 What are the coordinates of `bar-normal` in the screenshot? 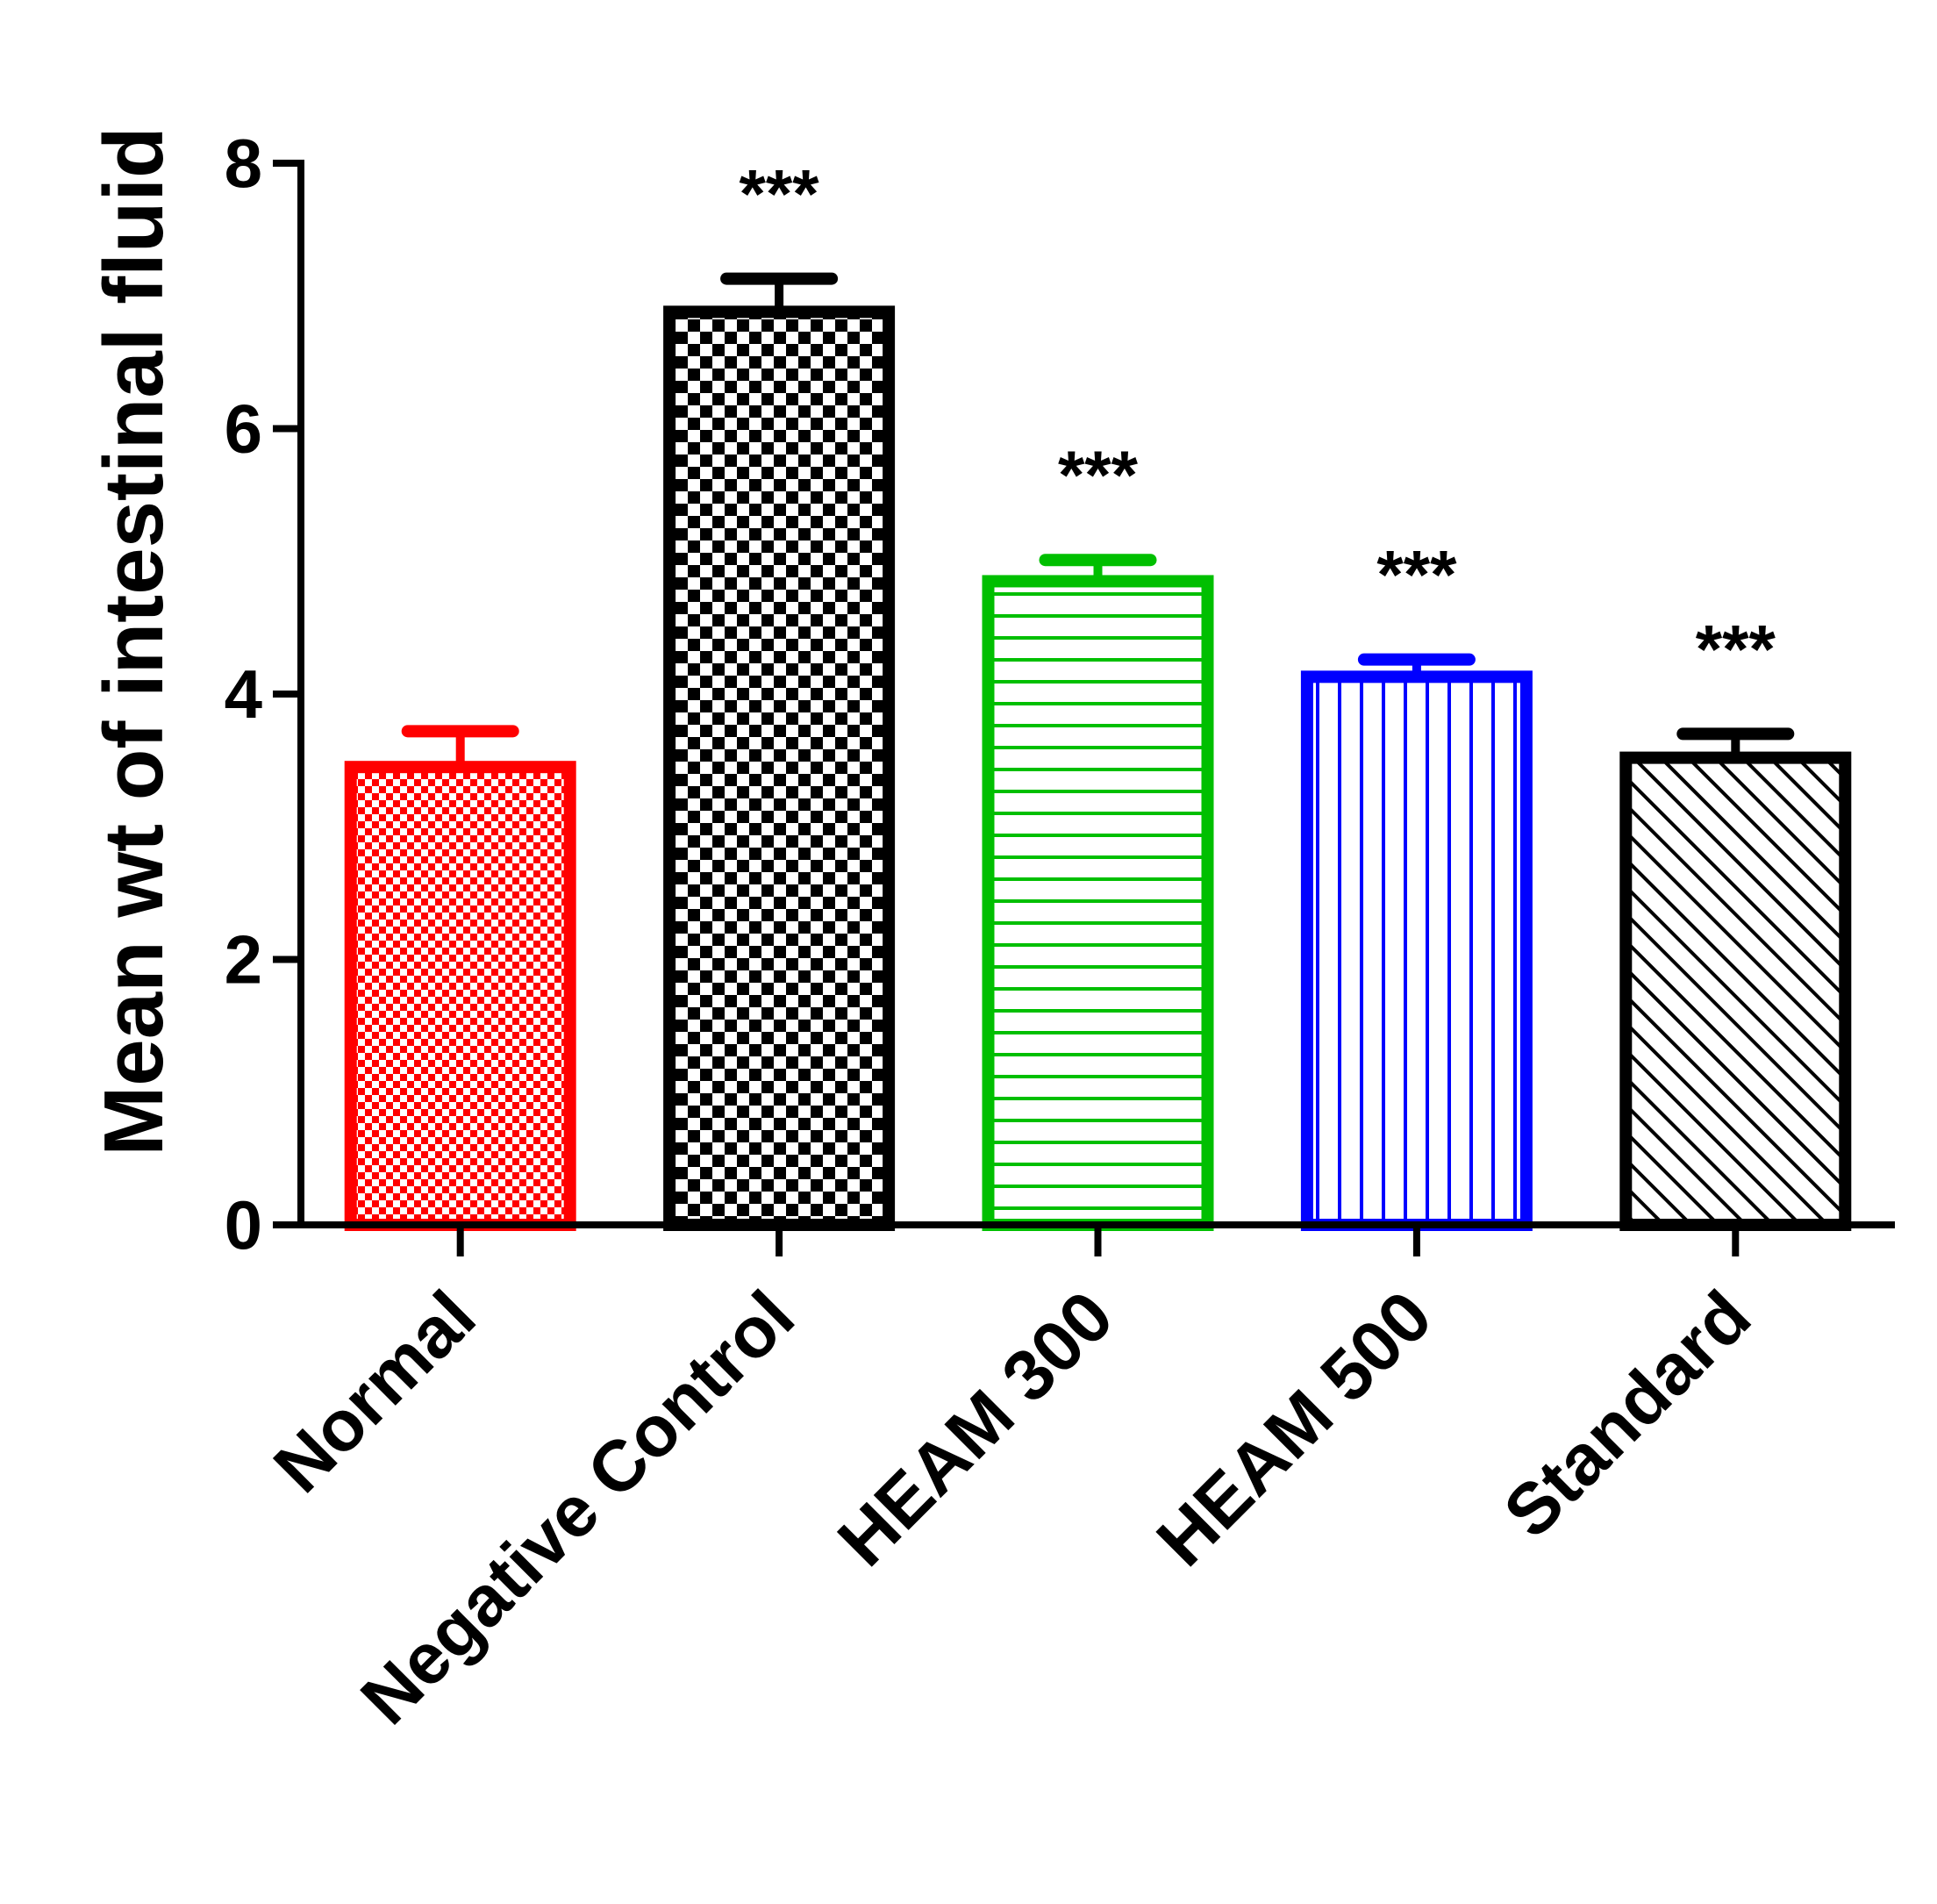 It's located at (460, 996).